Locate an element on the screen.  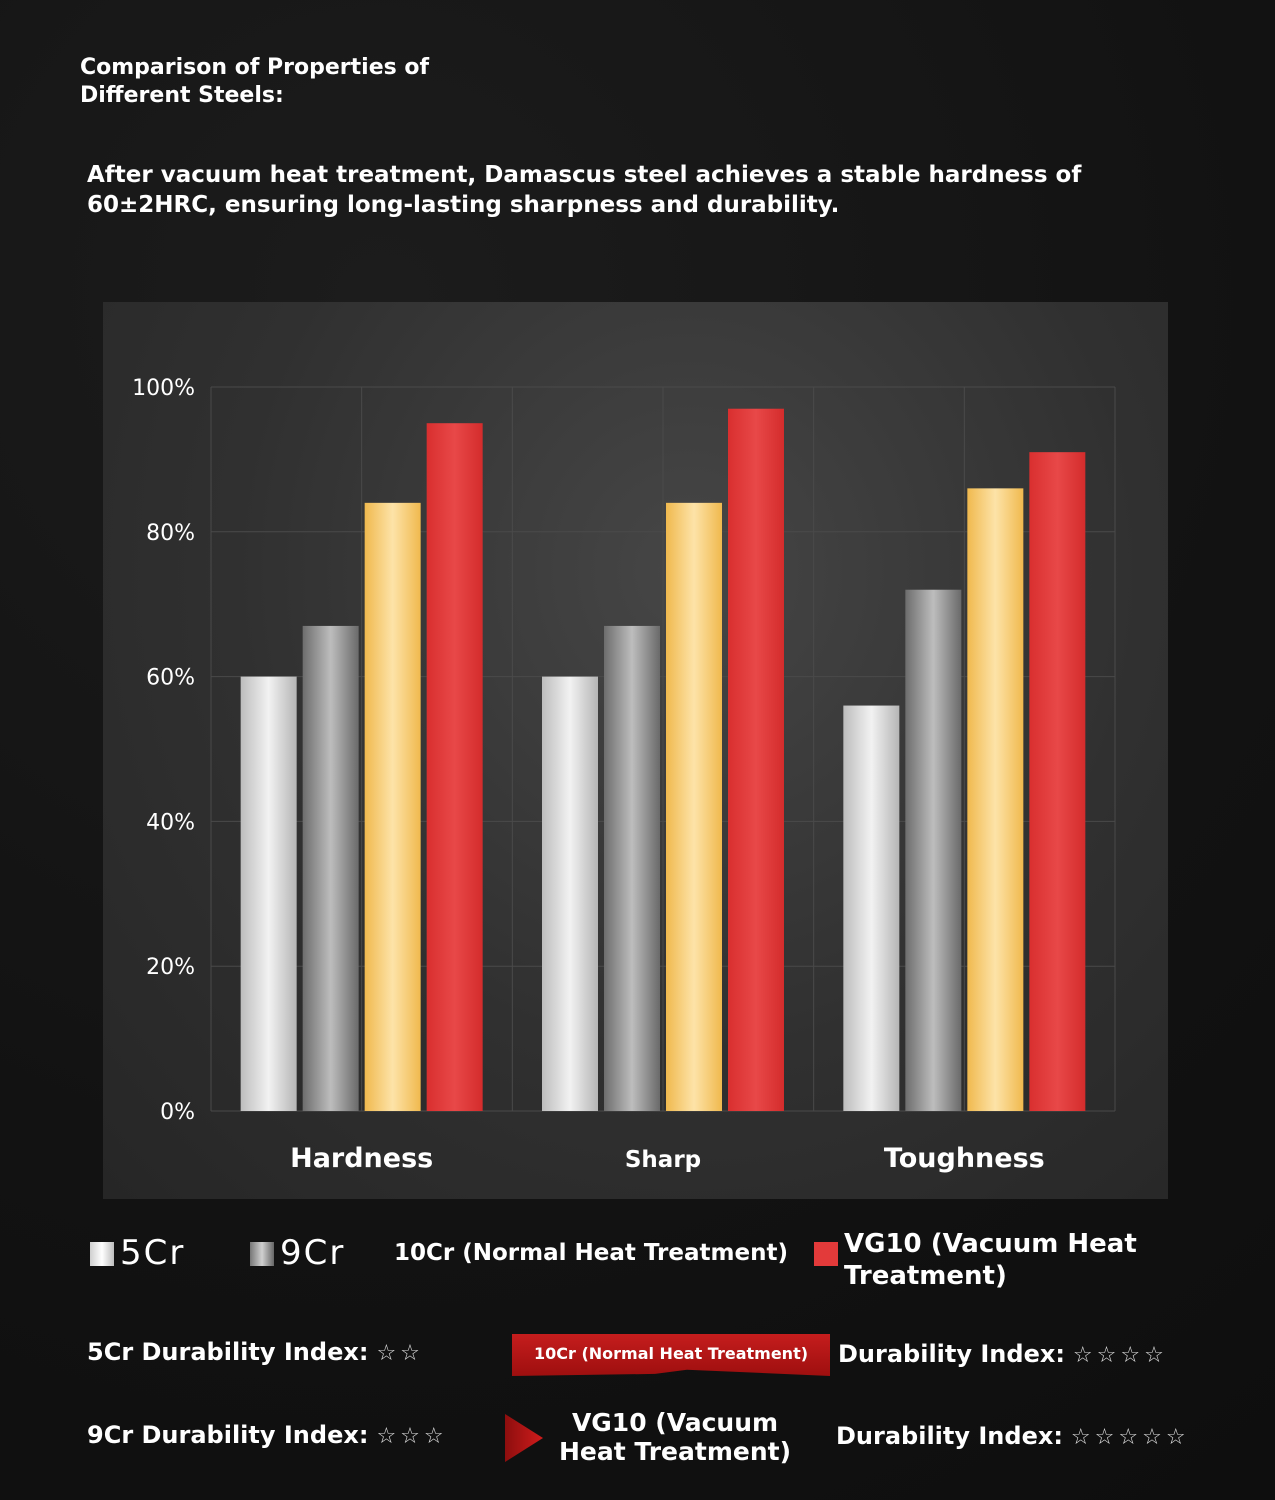
bar-5cr-toughness is located at coordinates (871, 908).